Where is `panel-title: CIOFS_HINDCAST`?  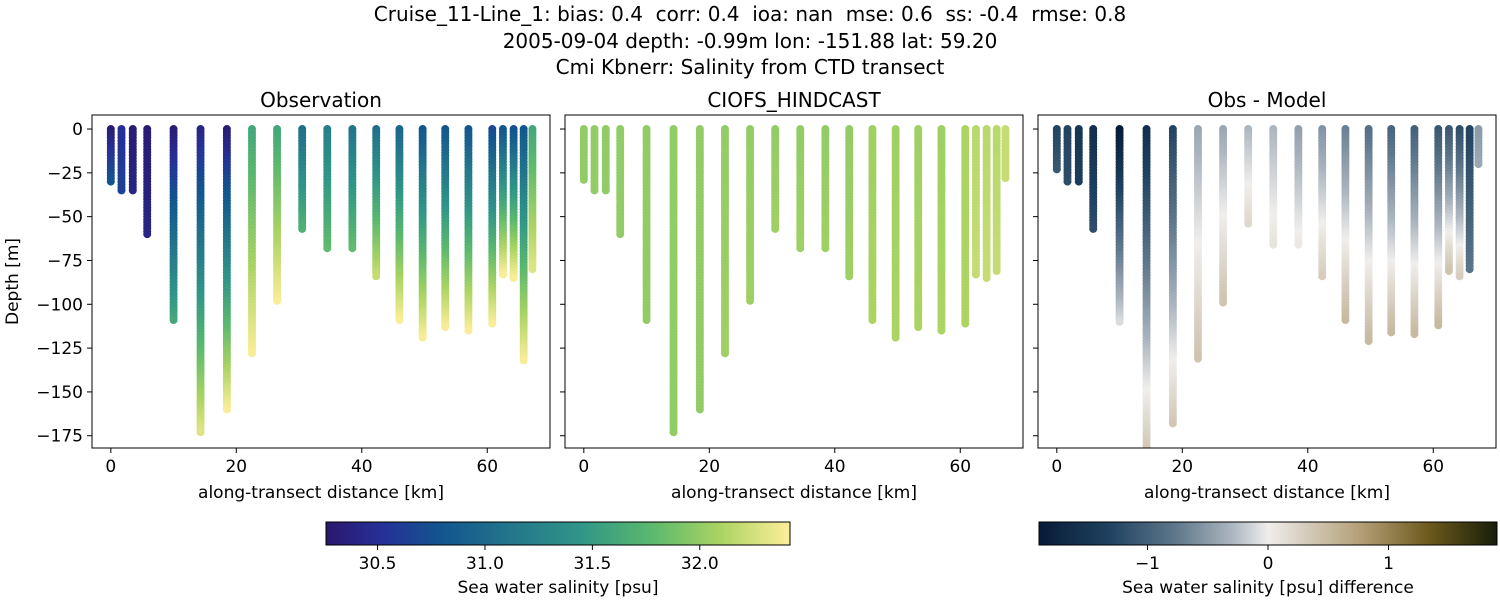
panel-title: CIOFS_HINDCAST is located at coordinates (794, 100).